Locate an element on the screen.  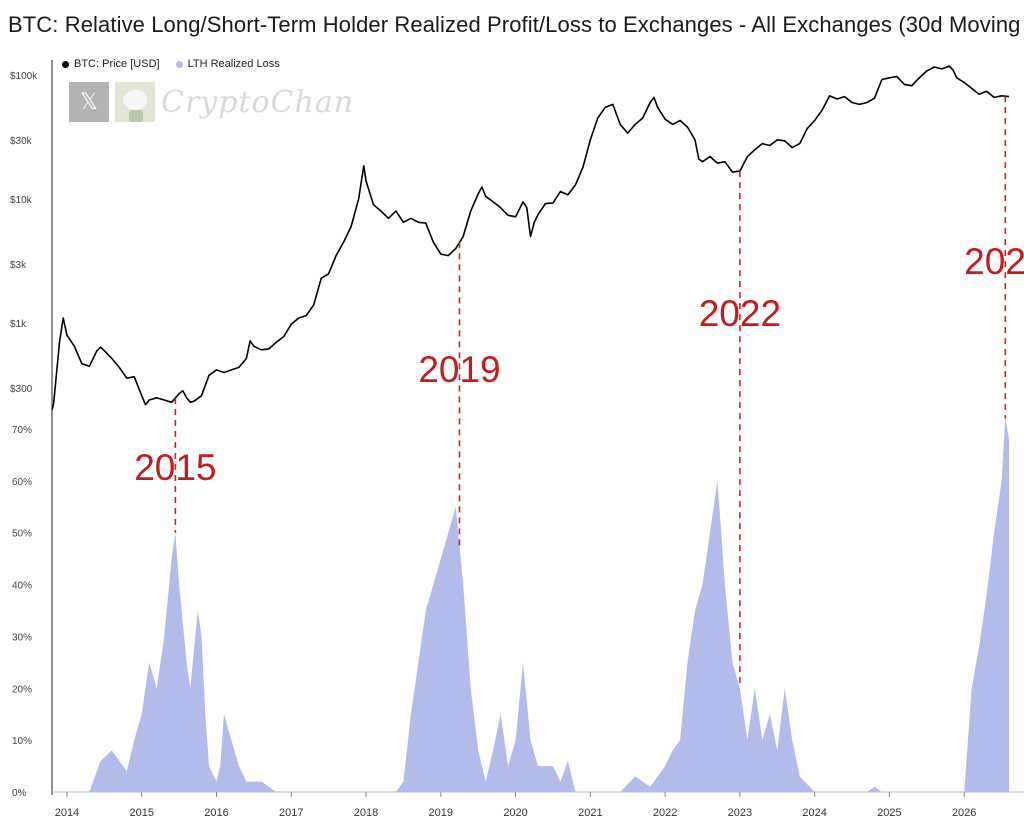
loss-tick-label: 0% is located at coordinates (19, 793).